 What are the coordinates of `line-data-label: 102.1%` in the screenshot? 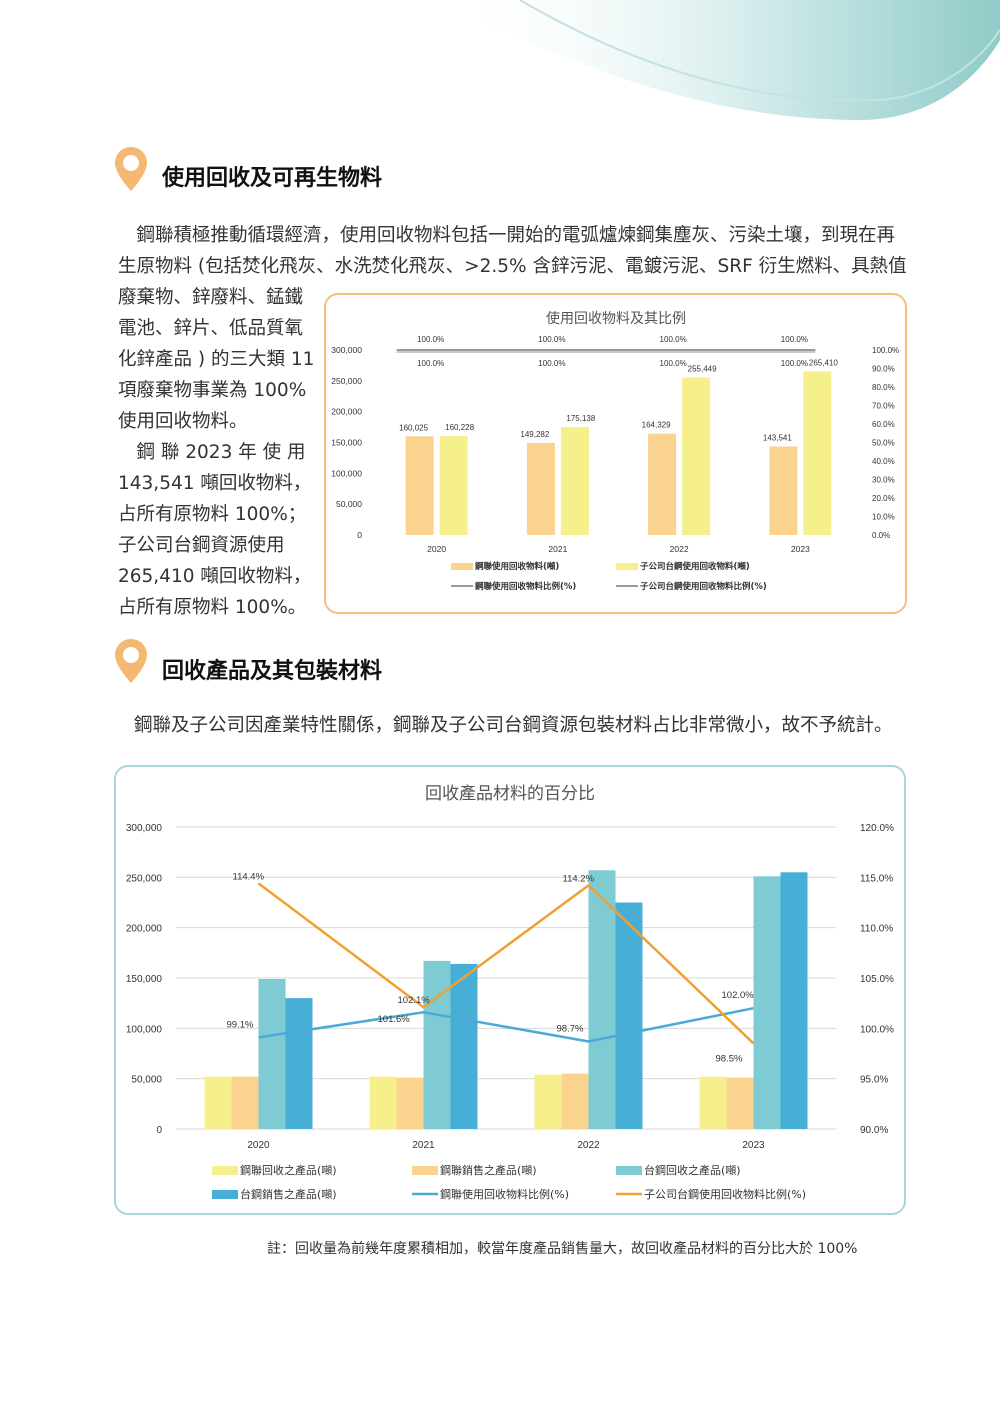 It's located at (414, 1000).